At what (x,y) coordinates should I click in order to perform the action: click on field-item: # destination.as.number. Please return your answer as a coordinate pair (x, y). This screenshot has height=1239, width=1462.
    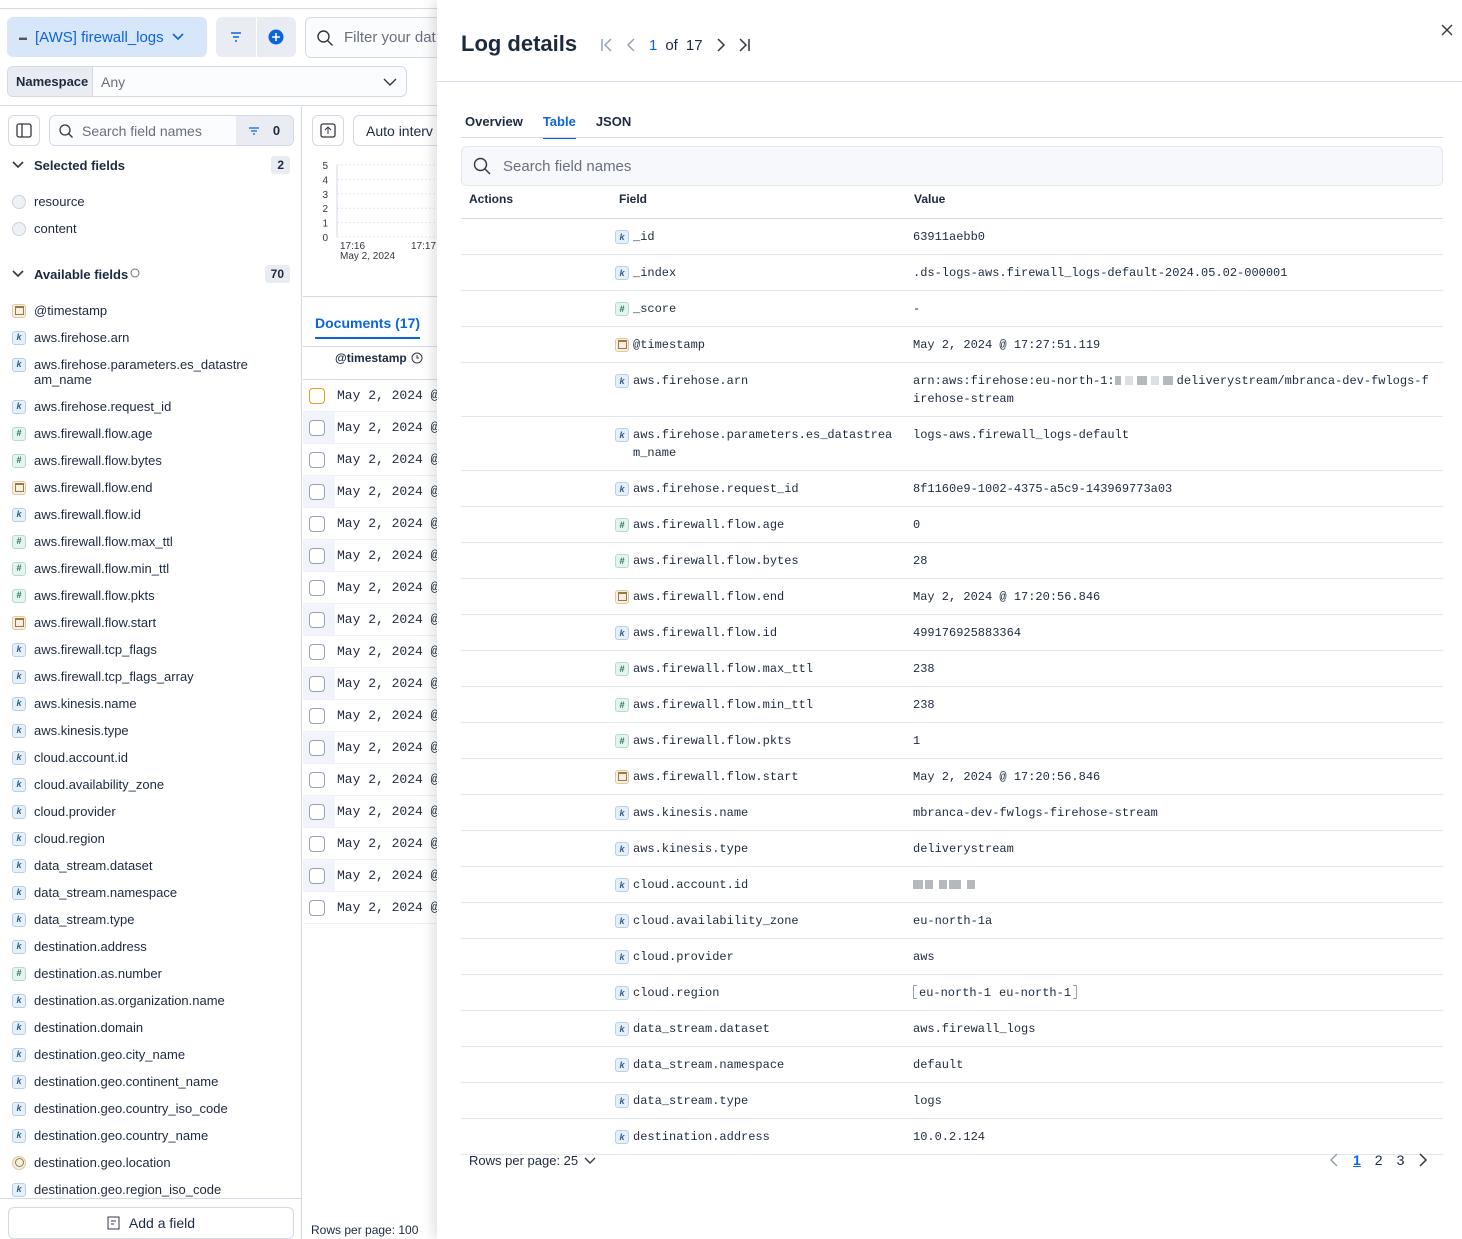
    Looking at the image, I should click on (124, 973).